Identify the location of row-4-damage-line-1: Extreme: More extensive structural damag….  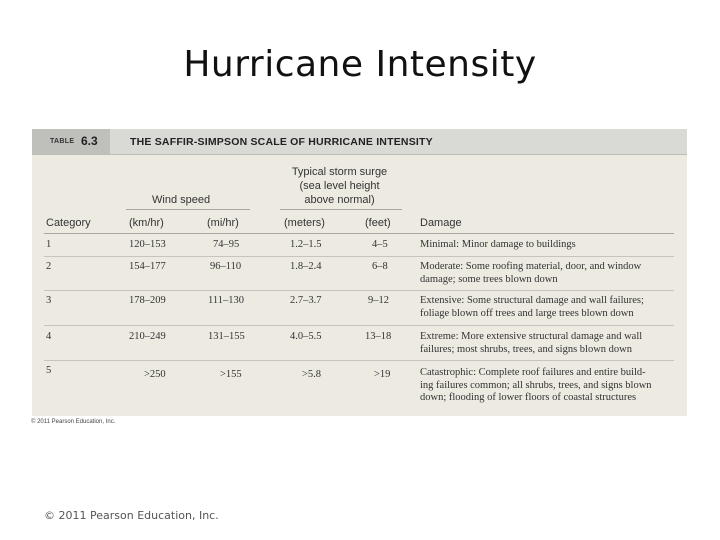
(531, 336).